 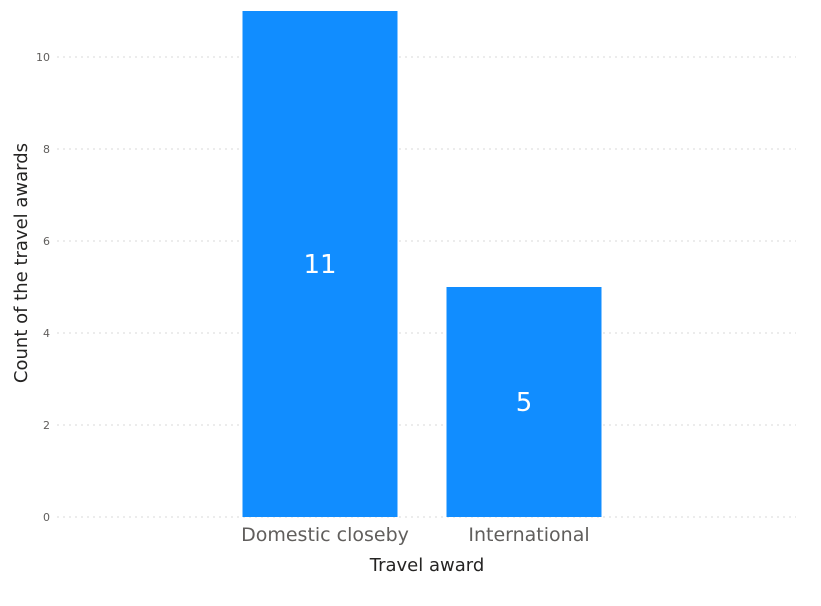 I want to click on x-axis-title: Travel award, so click(x=427, y=565).